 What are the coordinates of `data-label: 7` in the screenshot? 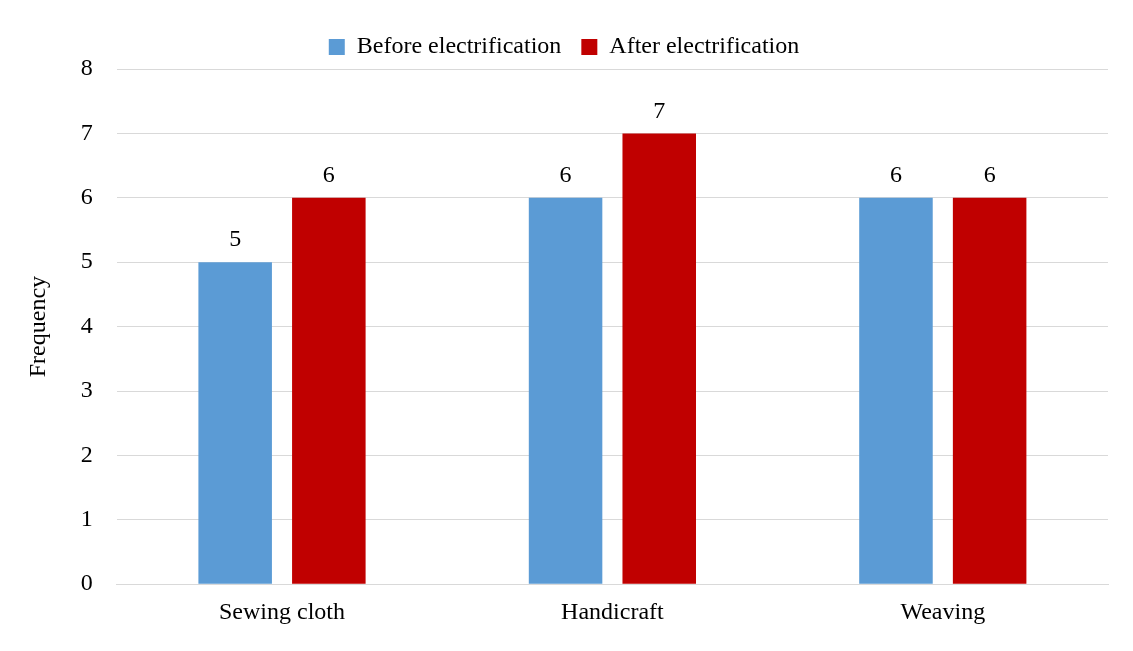 It's located at (659, 109).